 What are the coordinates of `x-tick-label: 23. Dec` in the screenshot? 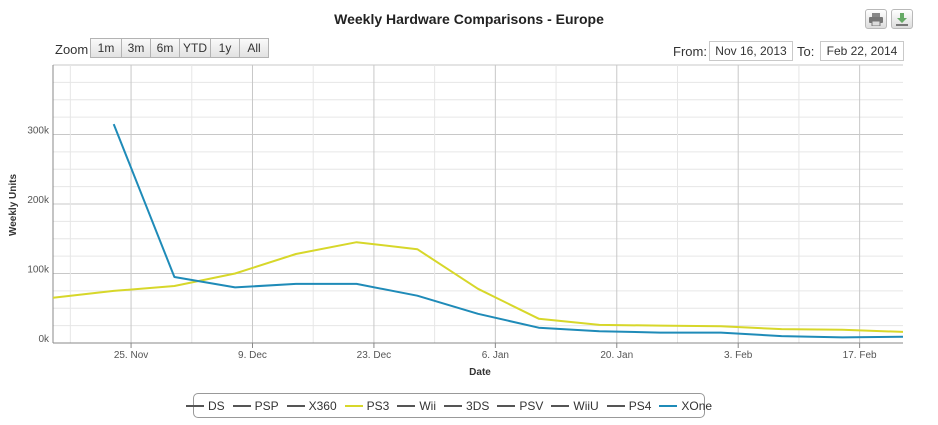 It's located at (374, 355).